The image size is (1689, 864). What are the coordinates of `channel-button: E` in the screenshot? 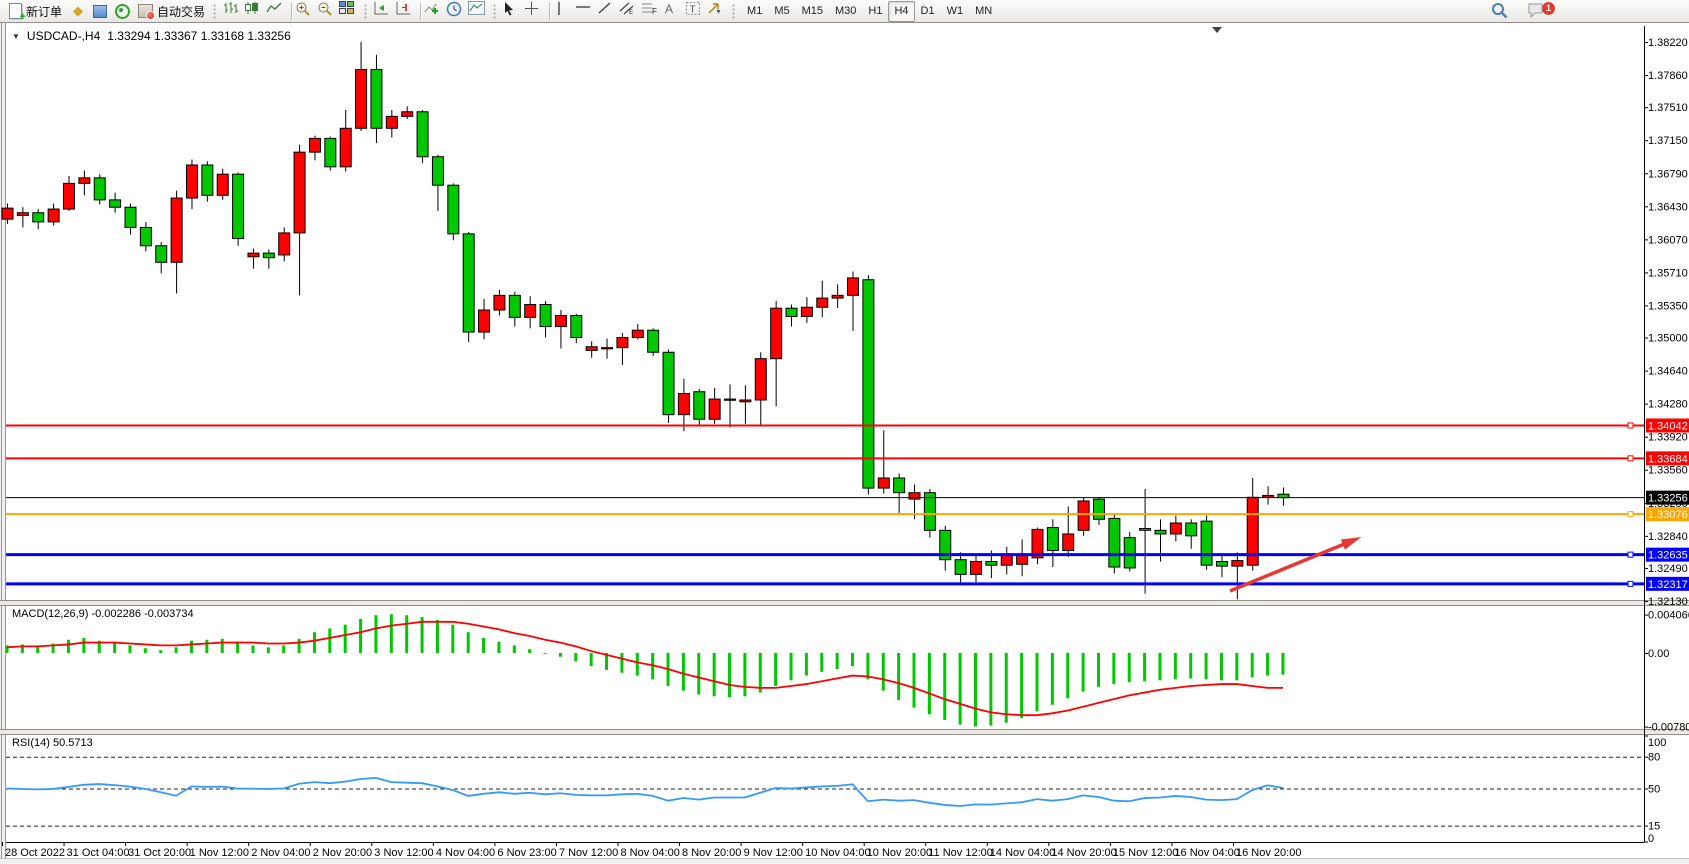 It's located at (630, 11).